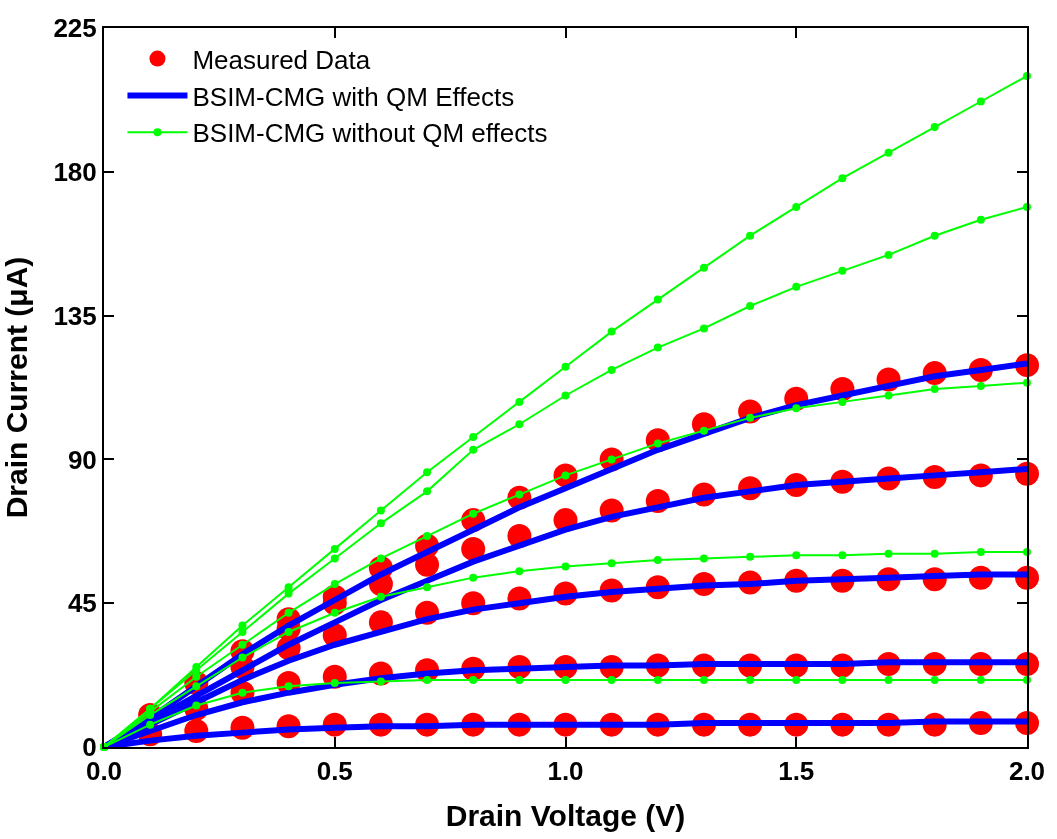  Describe the element at coordinates (16, 387) in the screenshot. I see `y-axis-title: Drain Current (μA)` at that location.